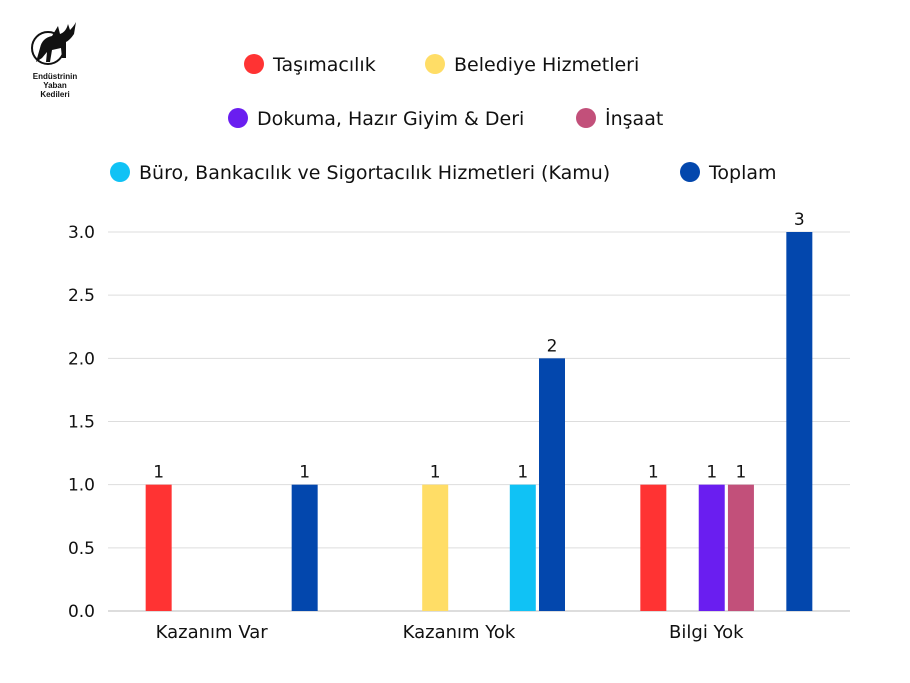 This screenshot has height=683, width=910. I want to click on y-tick-label: 1.0, so click(81, 486).